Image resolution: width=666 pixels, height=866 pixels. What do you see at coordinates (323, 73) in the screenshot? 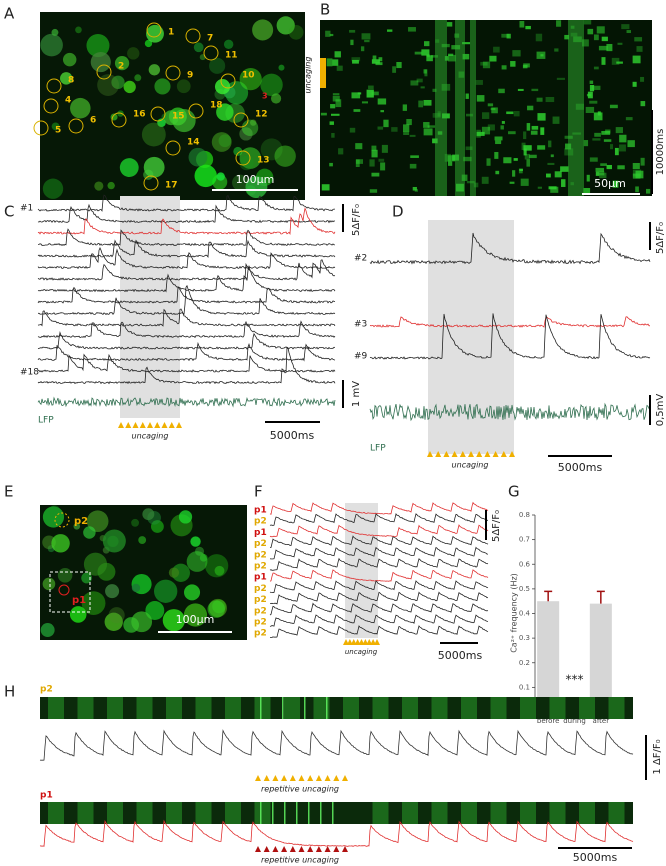
I see `stim-mark` at bounding box center [323, 73].